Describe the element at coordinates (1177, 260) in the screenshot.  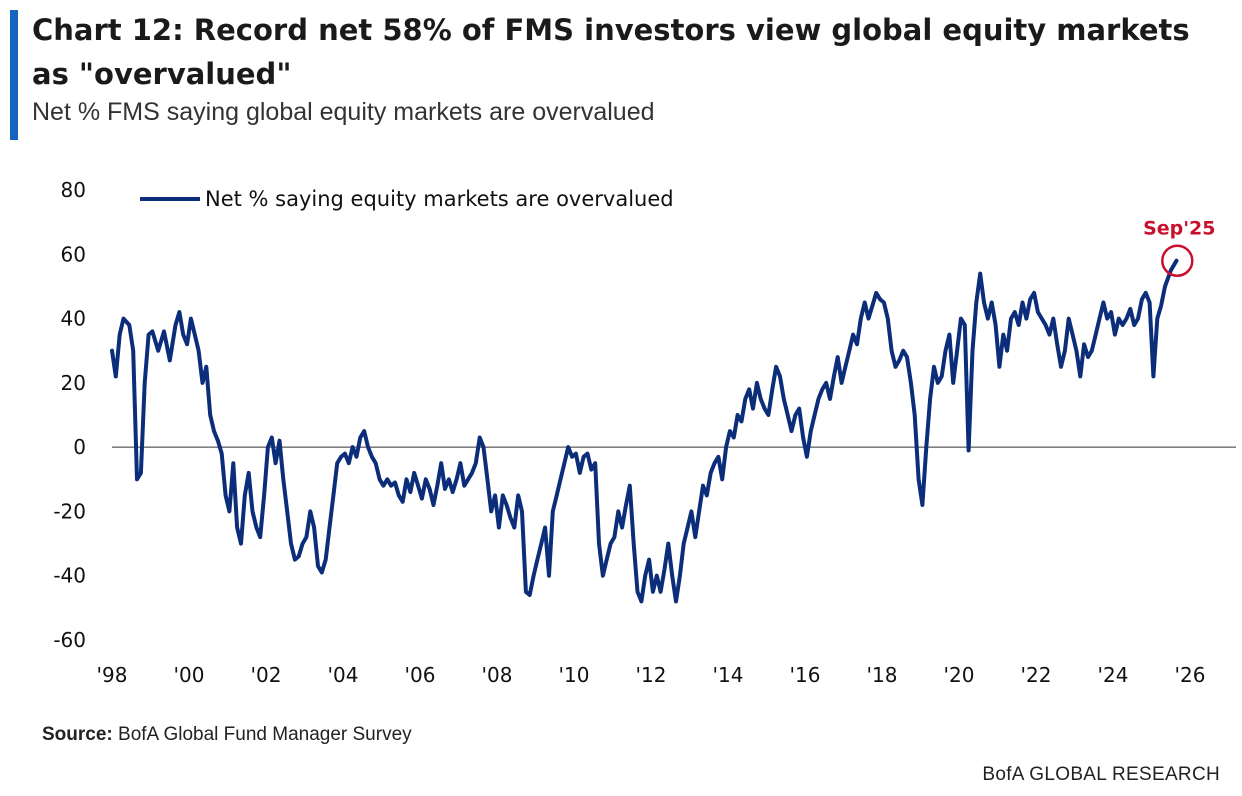
I see `callout-circle` at that location.